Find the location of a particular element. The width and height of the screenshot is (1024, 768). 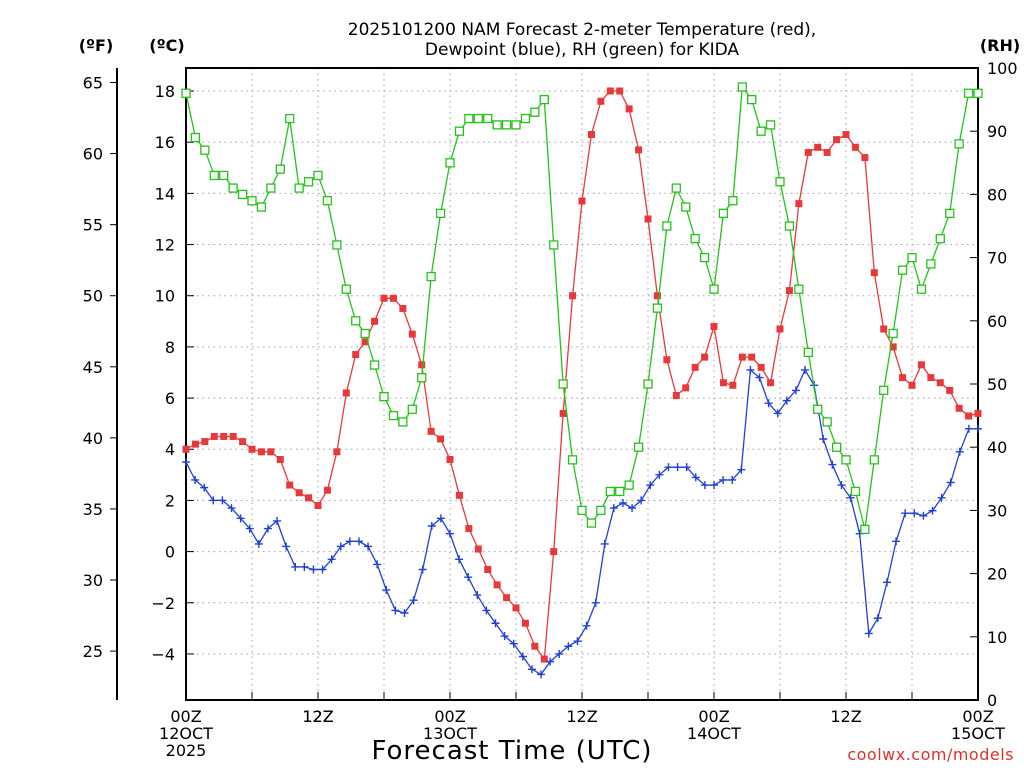

x-tick-label: 12OCT is located at coordinates (186, 733).